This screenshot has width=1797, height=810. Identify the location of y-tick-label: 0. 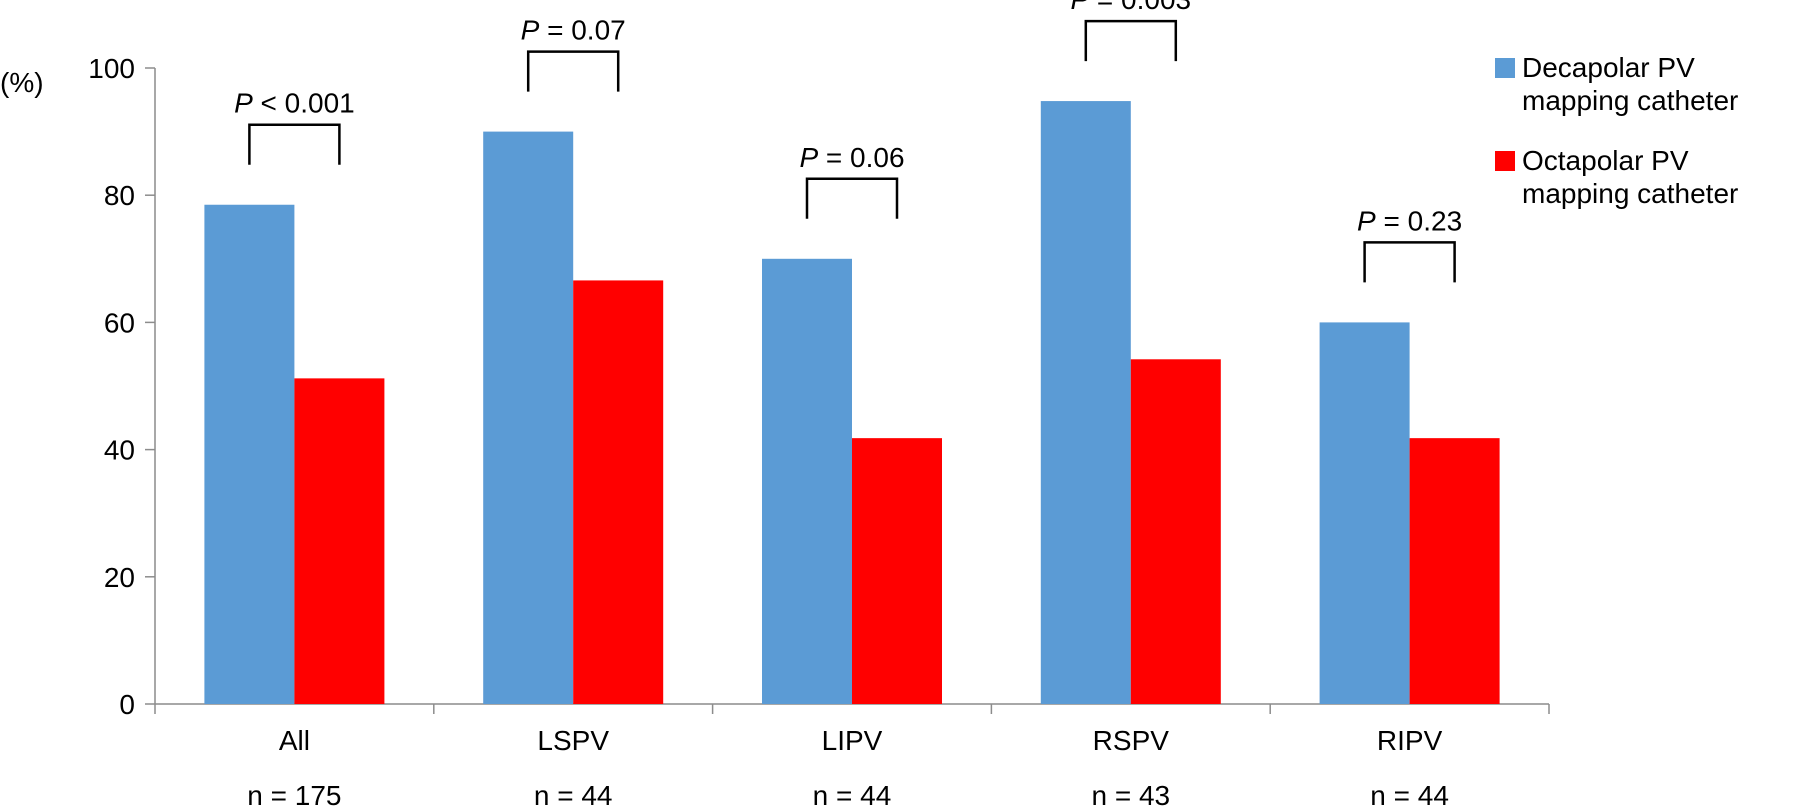
(127, 704).